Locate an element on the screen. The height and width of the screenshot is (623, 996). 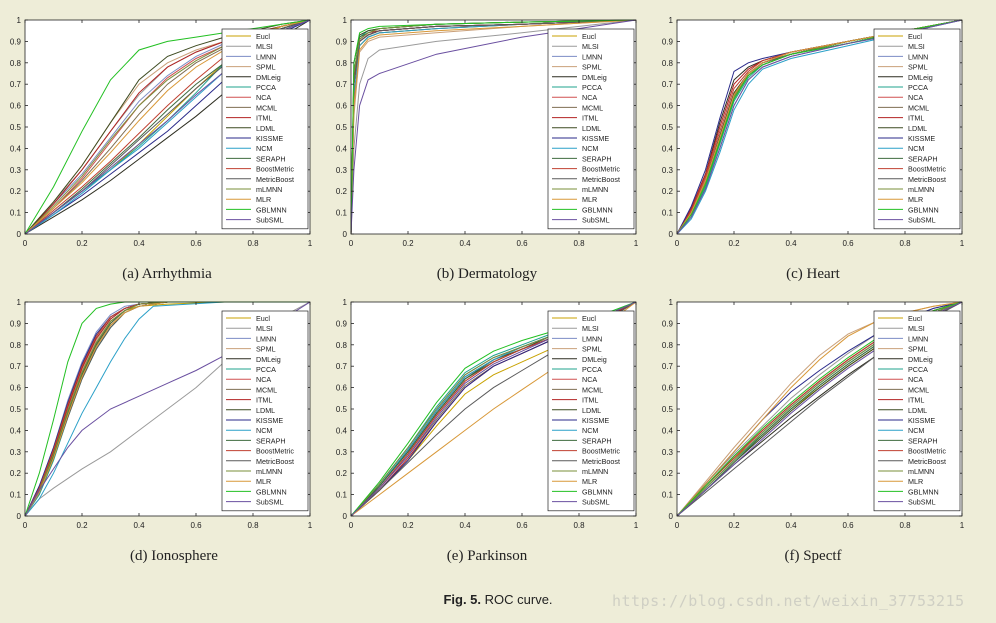
panel-subtitle: (a) Arrhythmia is located at coordinates (167, 274).